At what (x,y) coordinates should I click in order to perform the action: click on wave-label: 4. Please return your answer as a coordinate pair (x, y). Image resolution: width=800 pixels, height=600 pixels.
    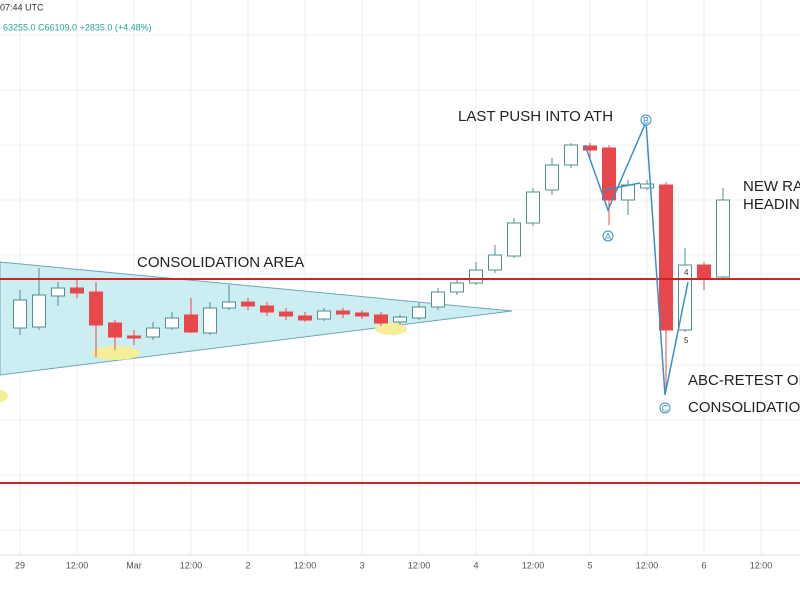
    Looking at the image, I should click on (686, 272).